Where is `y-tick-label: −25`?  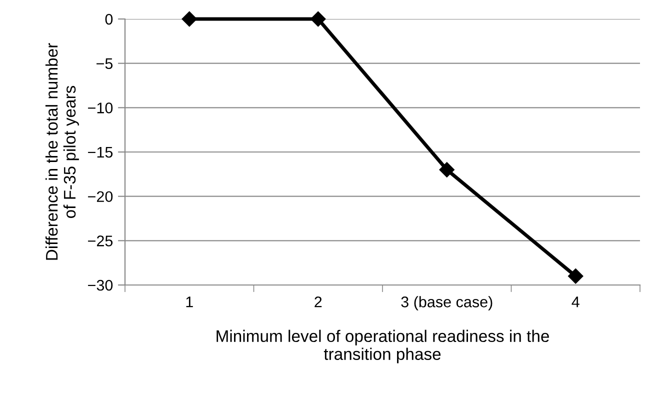
y-tick-label: −25 is located at coordinates (100, 241).